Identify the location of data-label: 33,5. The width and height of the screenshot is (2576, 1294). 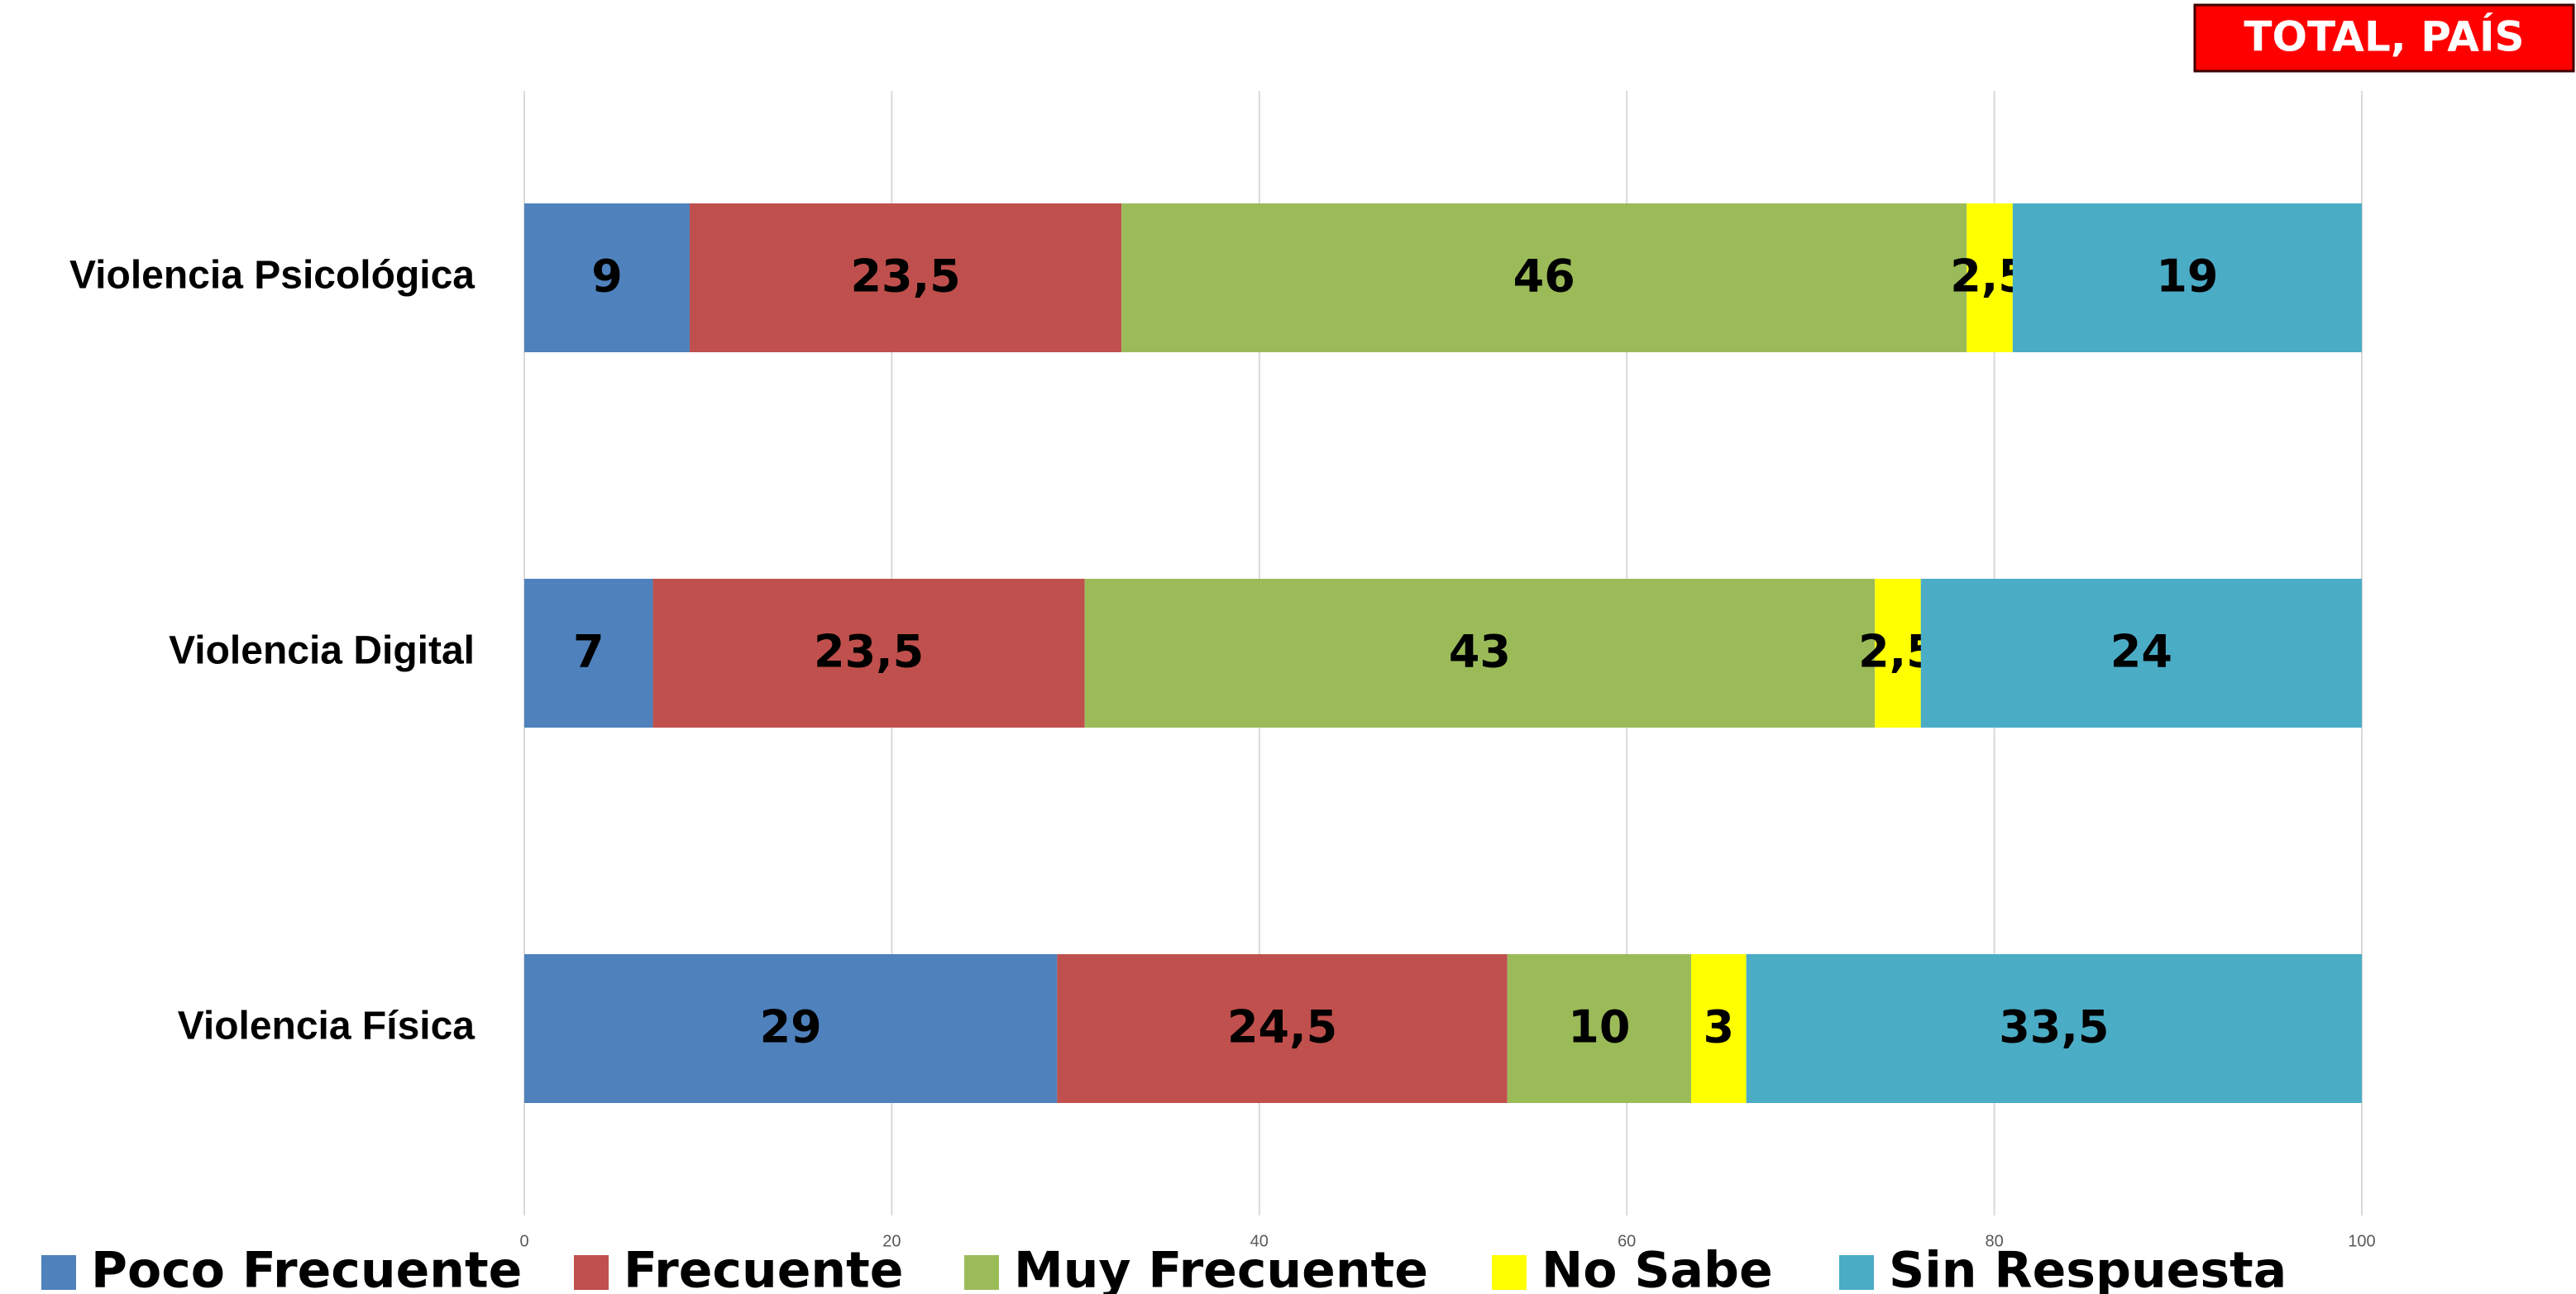
(2054, 1027).